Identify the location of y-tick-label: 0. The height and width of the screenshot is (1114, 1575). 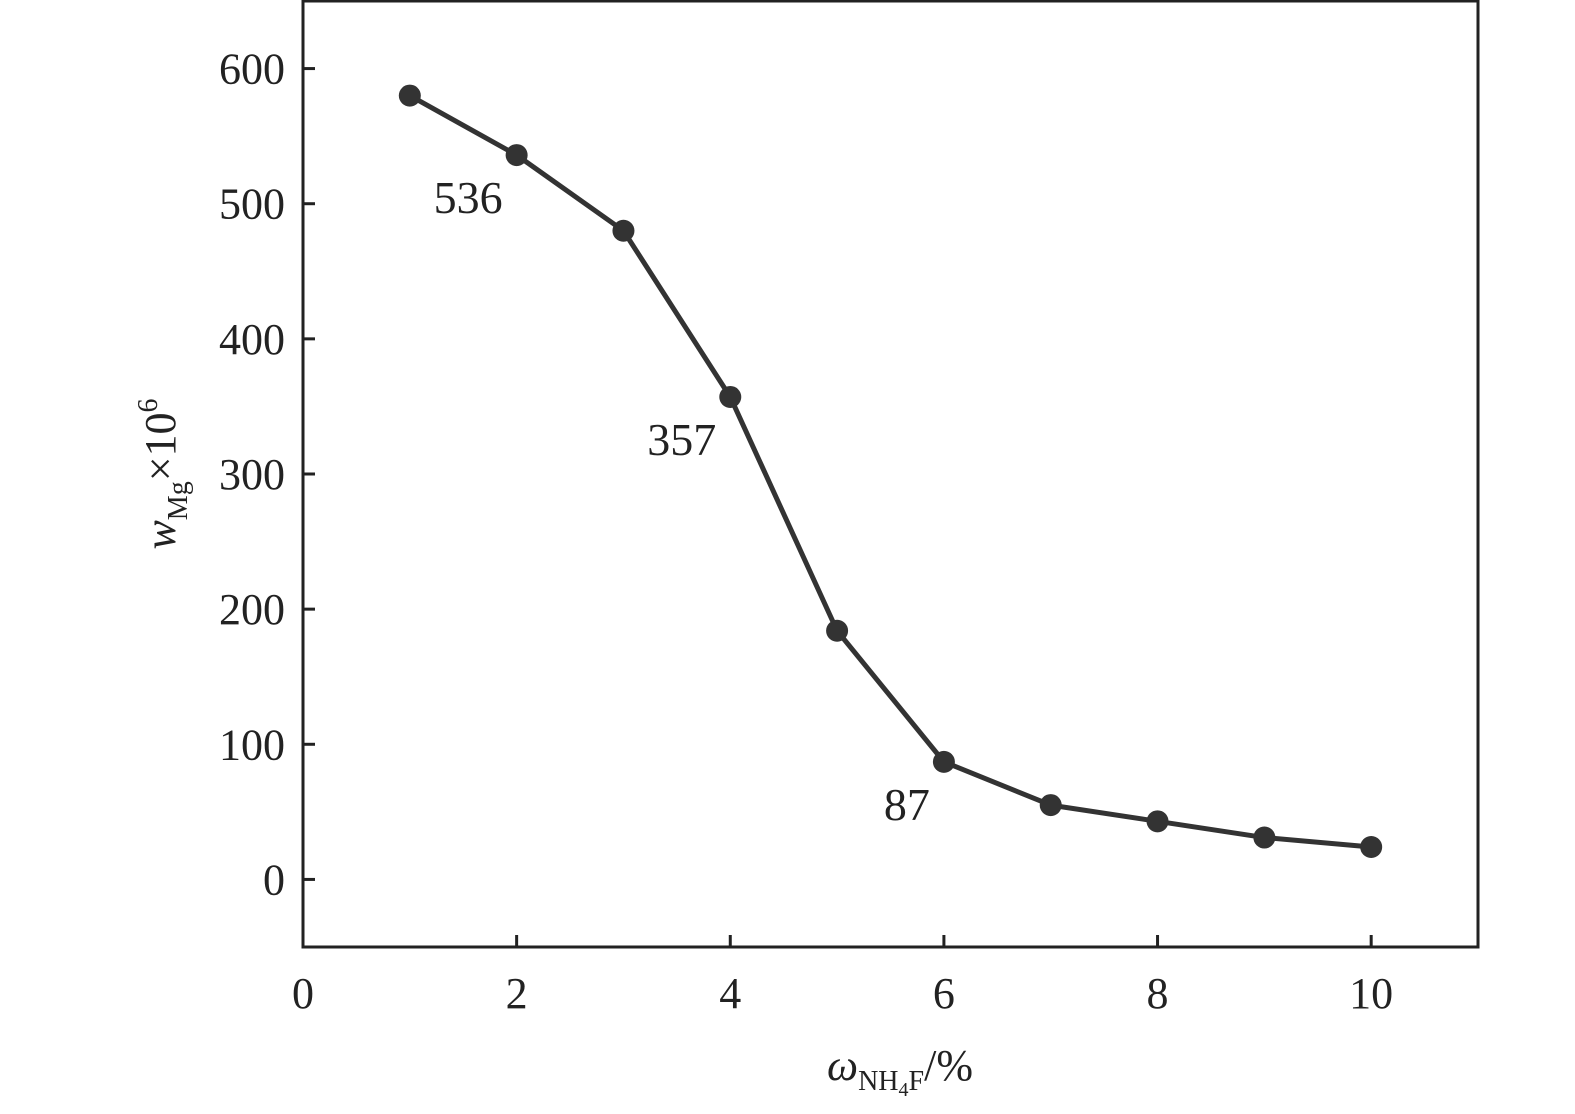
(274, 879).